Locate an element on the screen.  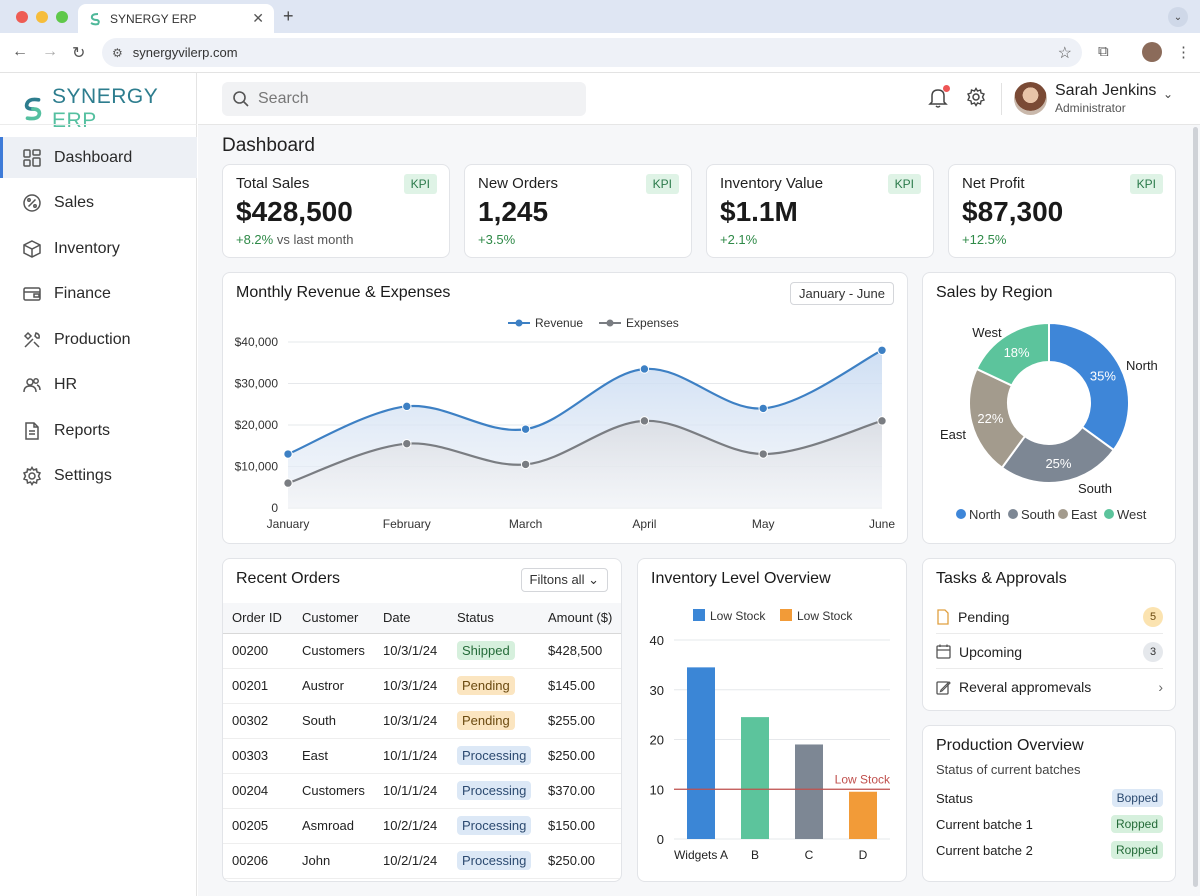
browser-tab: SYNERGY ERP ✕ is located at coordinates (176, 18).